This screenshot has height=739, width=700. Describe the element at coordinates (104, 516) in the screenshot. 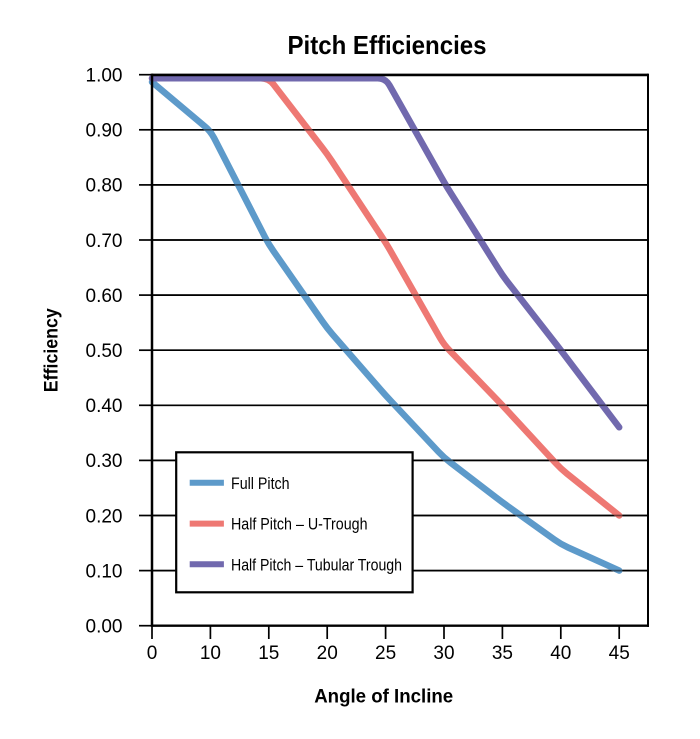

I see `svg-text: 0.20` at that location.